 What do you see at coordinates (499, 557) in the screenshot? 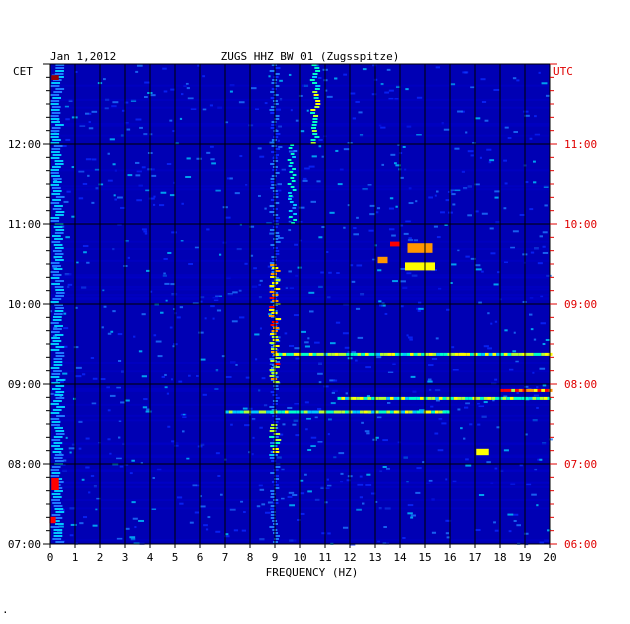
I see `x-tick-label: 18` at bounding box center [499, 557].